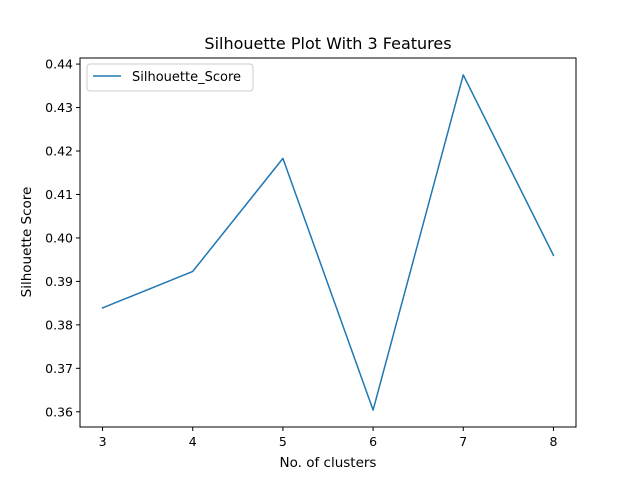 The width and height of the screenshot is (640, 480). I want to click on x-tick-label: 7, so click(463, 441).